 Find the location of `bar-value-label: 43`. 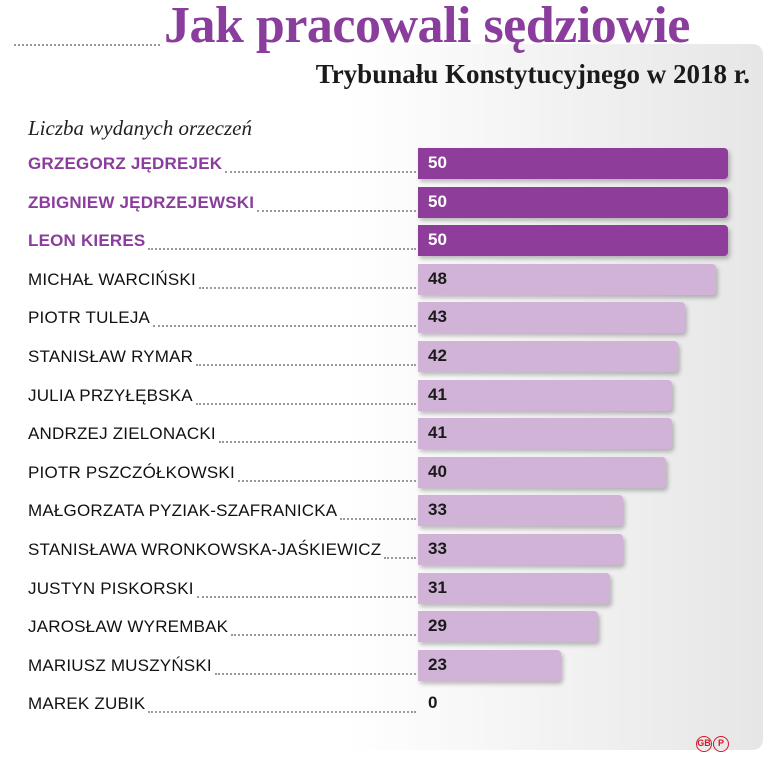

bar-value-label: 43 is located at coordinates (437, 317).